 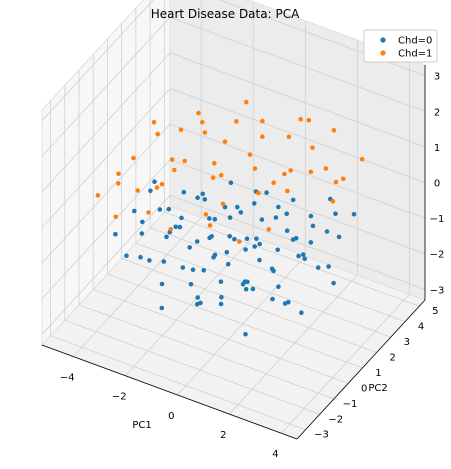 I want to click on y-tick-label: 3, so click(x=407, y=342).